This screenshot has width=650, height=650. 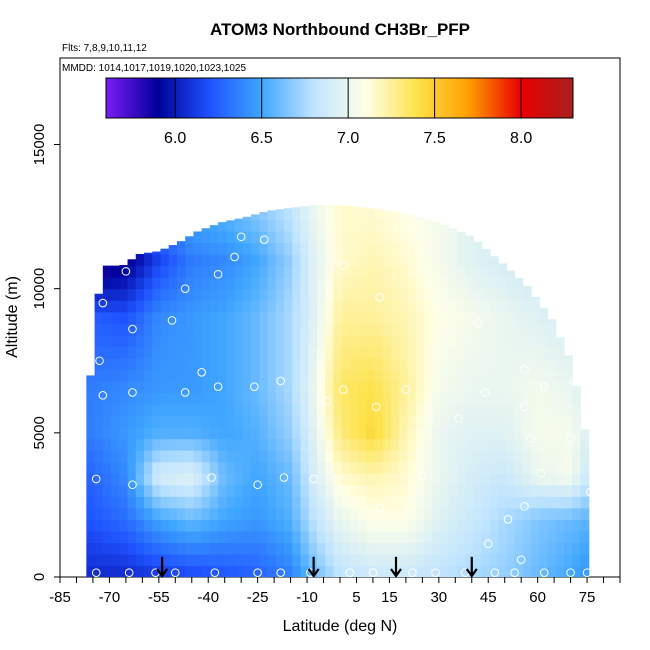 What do you see at coordinates (340, 29) in the screenshot?
I see `chart-title: ATOM3 Northbound CH3Br_PFP` at bounding box center [340, 29].